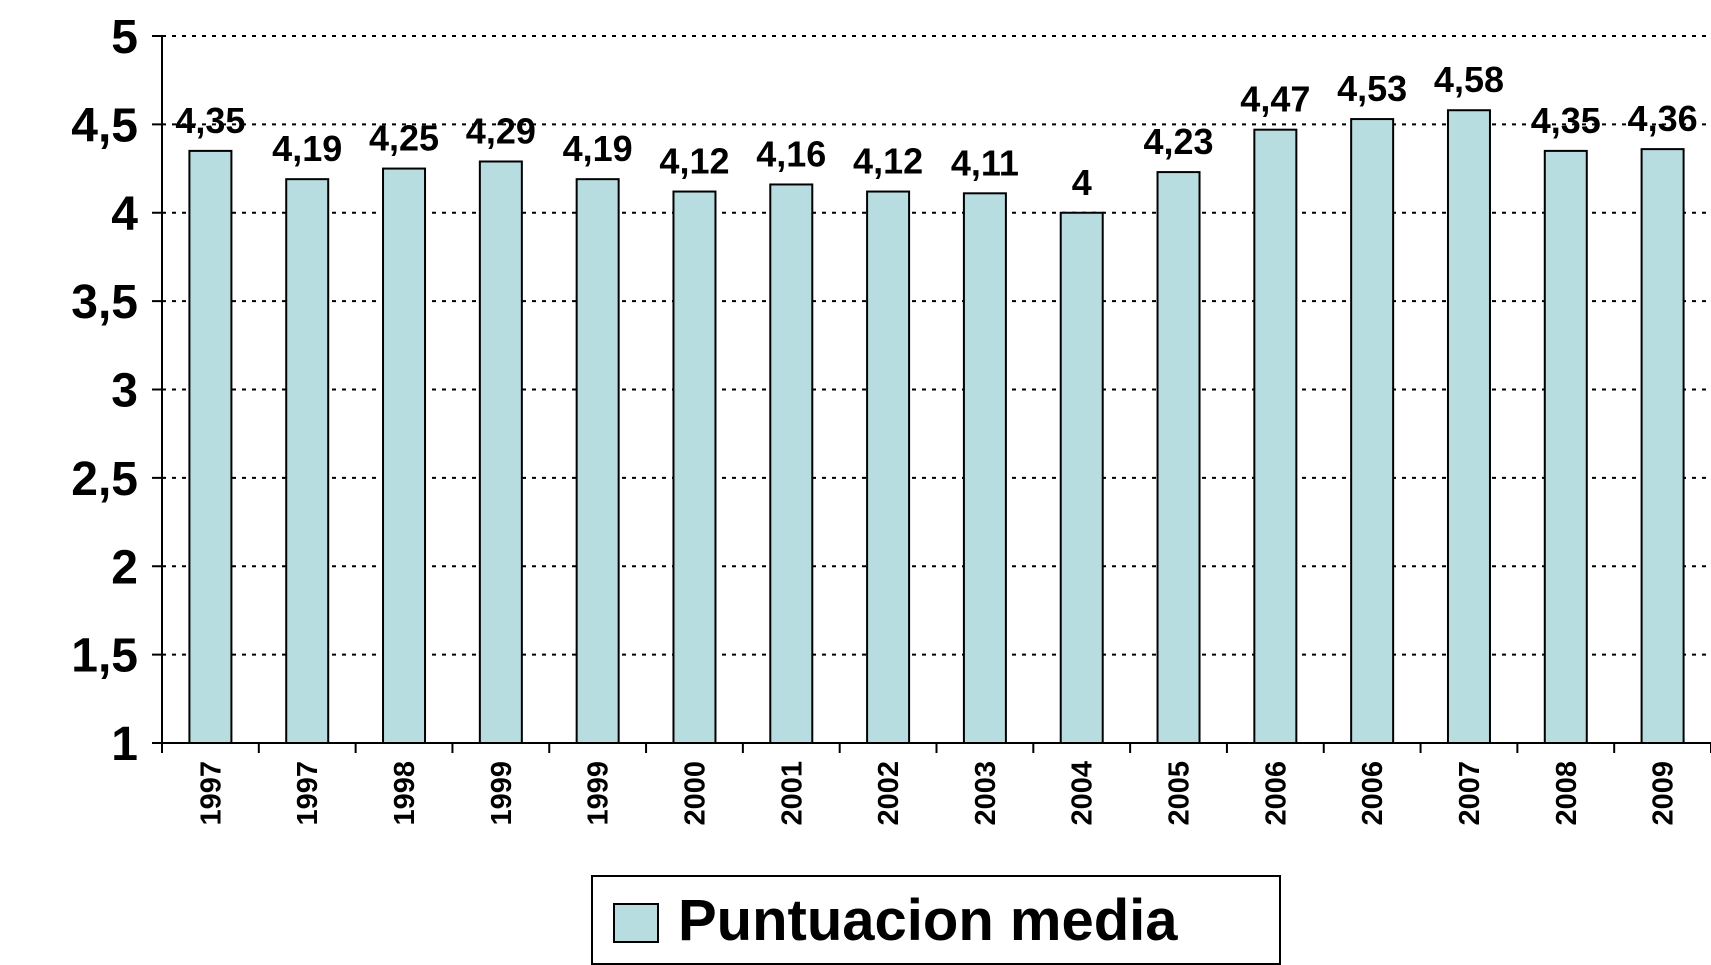 This screenshot has height=965, width=1711. What do you see at coordinates (104, 125) in the screenshot?
I see `y-tick-label: 4,5` at bounding box center [104, 125].